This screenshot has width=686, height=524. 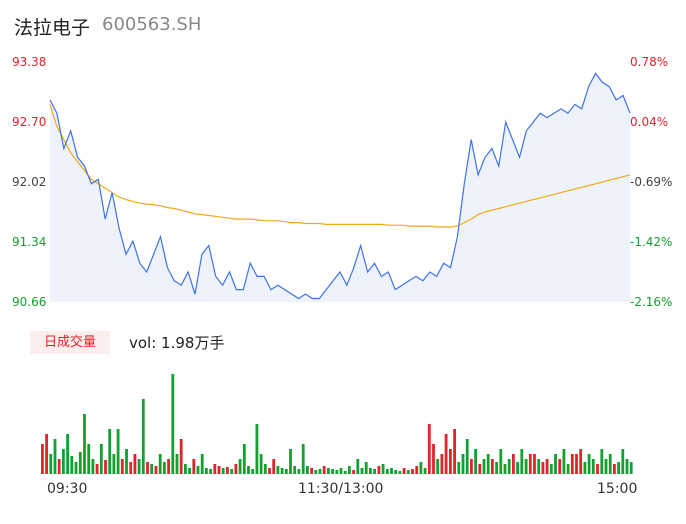 I want to click on pct-label-top: 0.78%, so click(x=649, y=62).